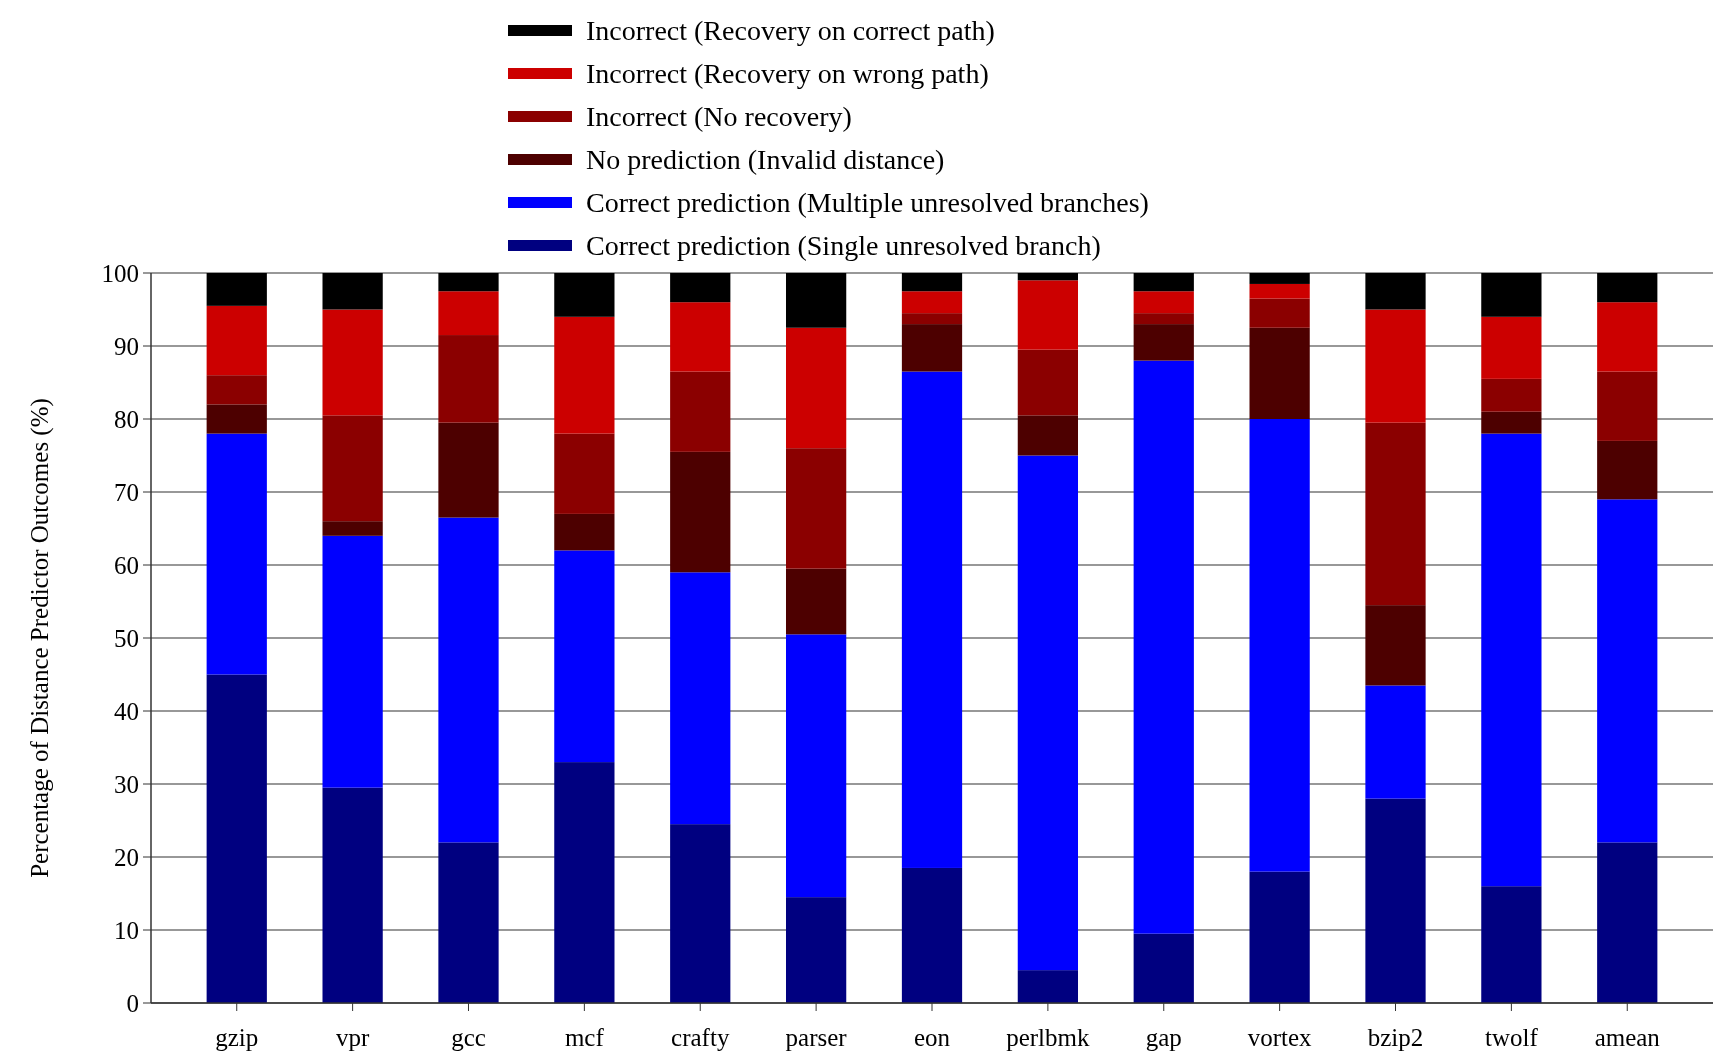 The height and width of the screenshot is (1061, 1725). Describe the element at coordinates (719, 116) in the screenshot. I see `legend-label: Incorrect (No recovery)` at that location.